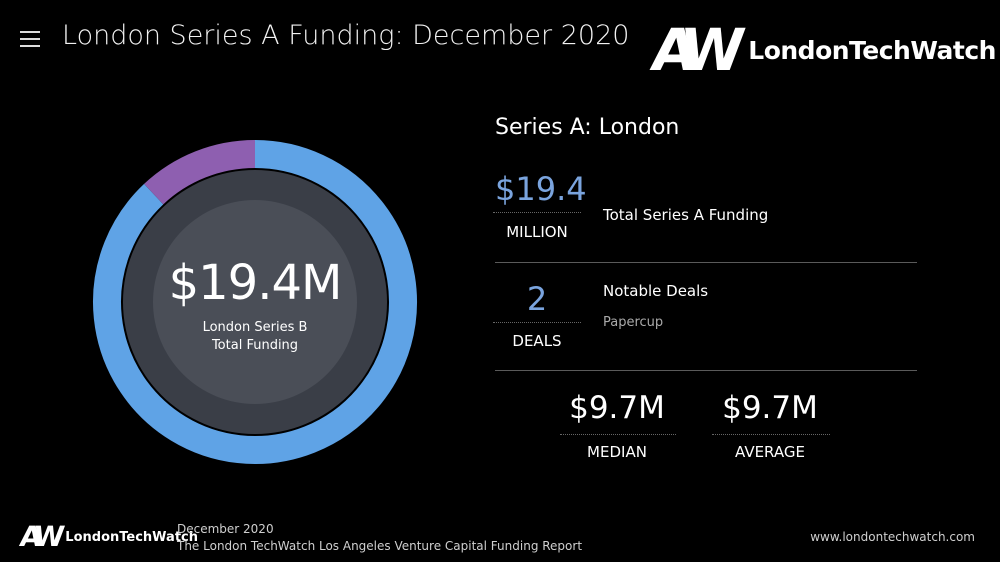  Describe the element at coordinates (686, 215) in the screenshot. I see `total-funding-label: Total Series A Funding` at that location.